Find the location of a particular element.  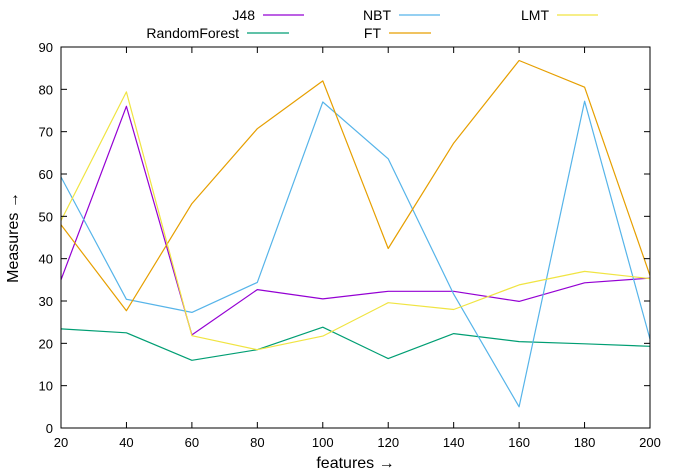

y-tick-label: 0 is located at coordinates (49, 428).